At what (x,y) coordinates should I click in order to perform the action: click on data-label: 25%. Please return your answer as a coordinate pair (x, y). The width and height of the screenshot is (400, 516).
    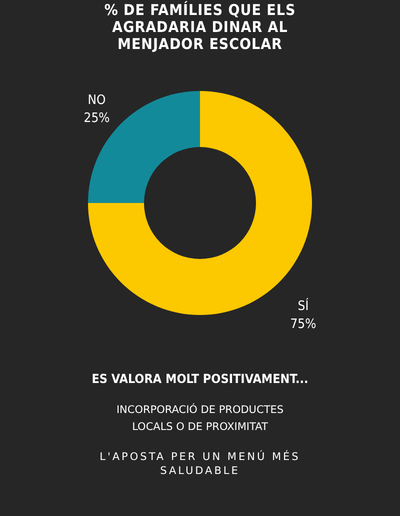
    Looking at the image, I should click on (97, 118).